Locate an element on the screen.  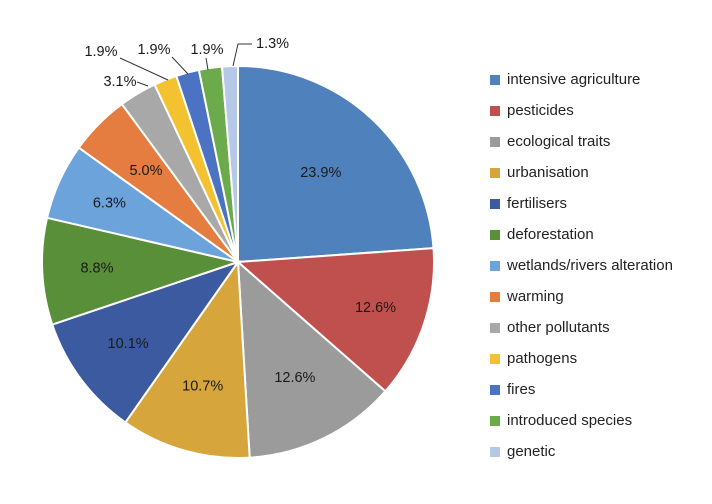
data-label: 10.1% is located at coordinates (128, 344).